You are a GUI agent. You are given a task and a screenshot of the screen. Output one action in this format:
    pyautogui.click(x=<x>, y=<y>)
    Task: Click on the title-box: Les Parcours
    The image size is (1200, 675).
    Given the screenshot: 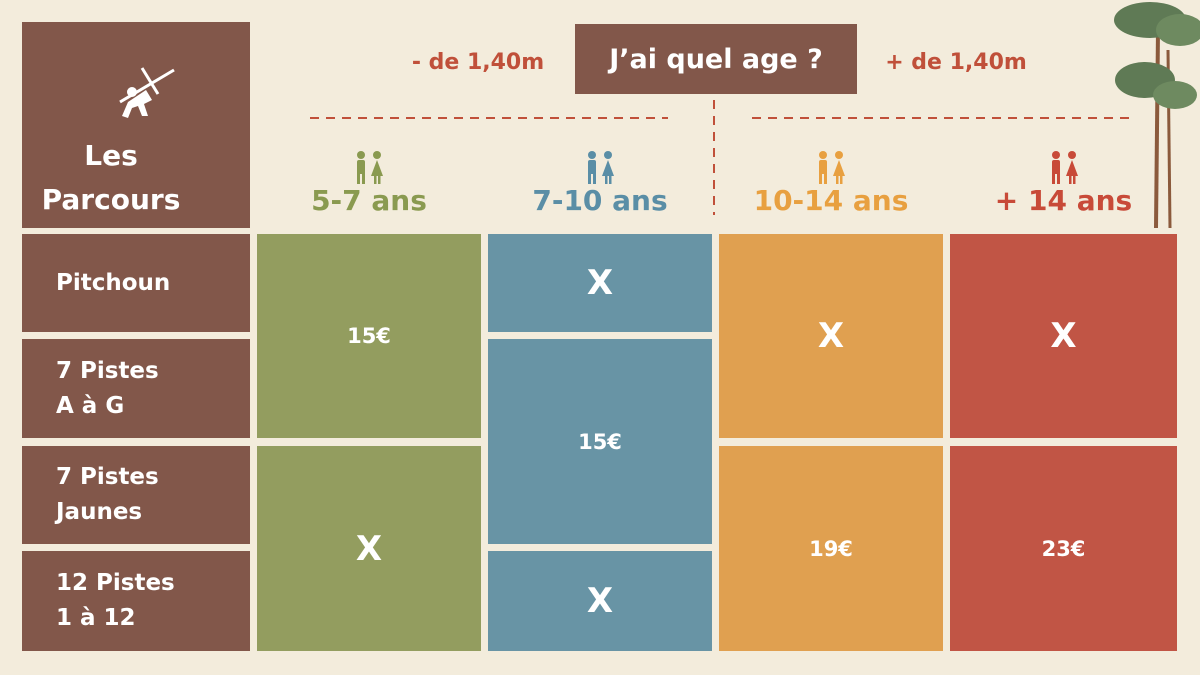 What is the action you would take?
    pyautogui.click(x=136, y=125)
    